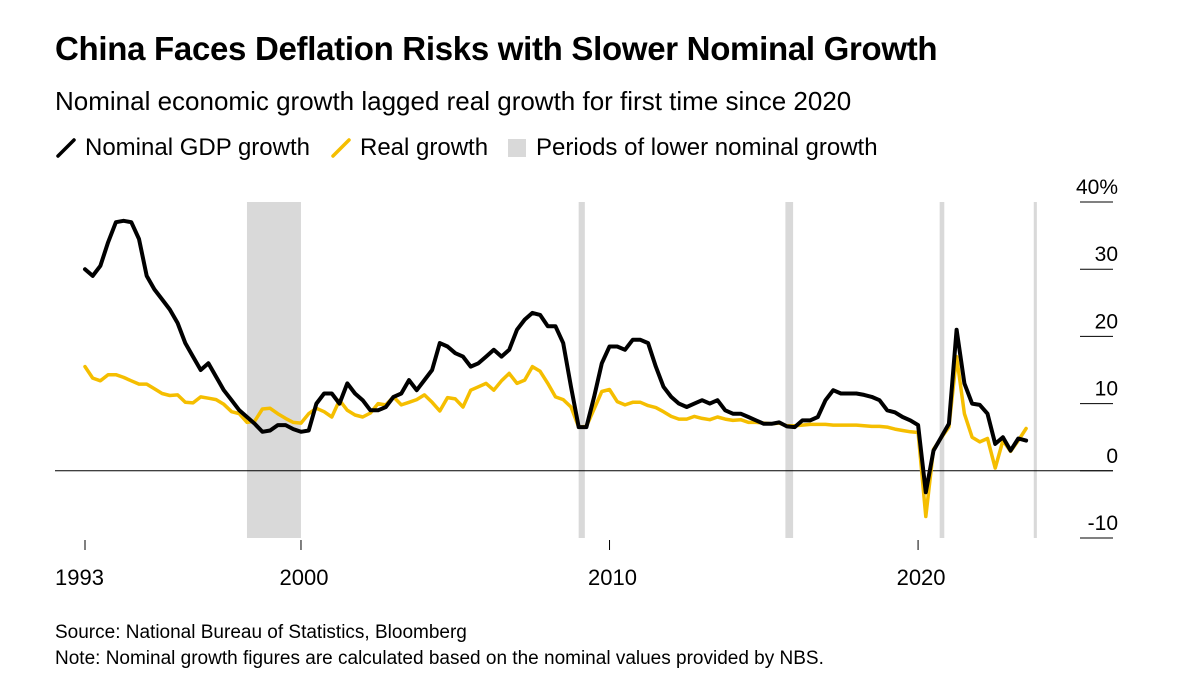 The image size is (1183, 683). Describe the element at coordinates (1106, 254) in the screenshot. I see `y-tick-label-4: 30` at that location.